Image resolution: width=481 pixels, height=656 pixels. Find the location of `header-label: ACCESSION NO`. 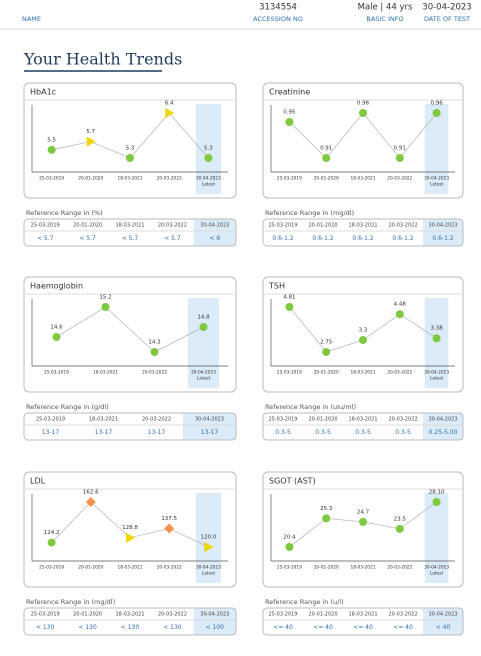

header-label: ACCESSION NO is located at coordinates (278, 19).